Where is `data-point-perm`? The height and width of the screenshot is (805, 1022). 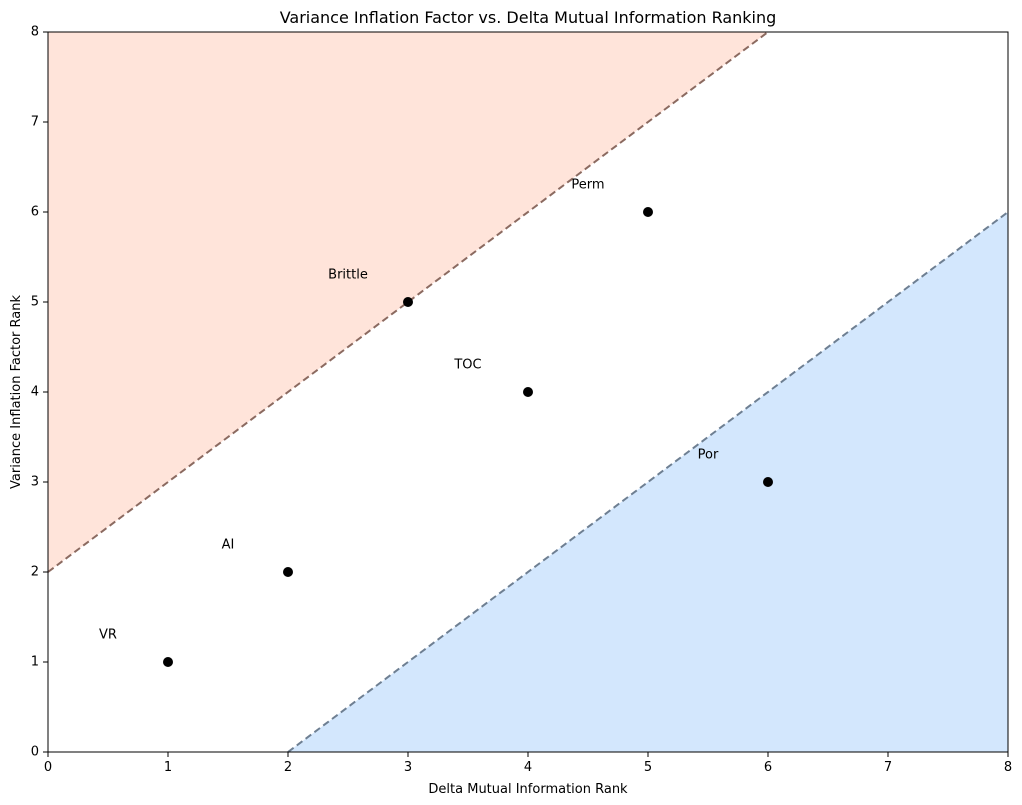 data-point-perm is located at coordinates (648, 212).